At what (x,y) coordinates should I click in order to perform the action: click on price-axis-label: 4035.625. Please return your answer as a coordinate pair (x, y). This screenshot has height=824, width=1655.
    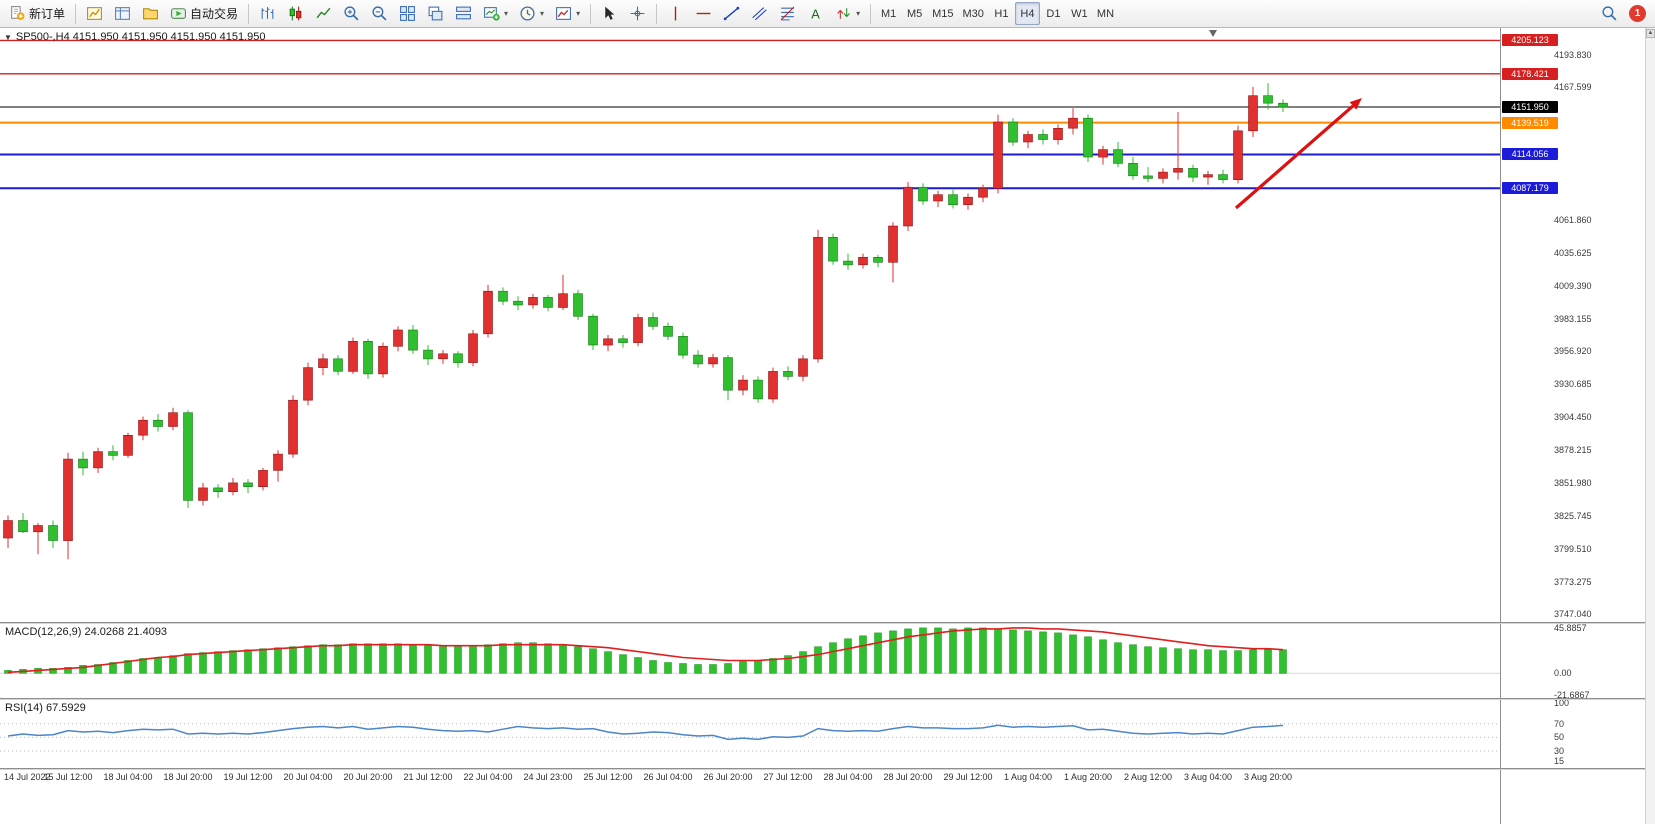
    Looking at the image, I should click on (1573, 252).